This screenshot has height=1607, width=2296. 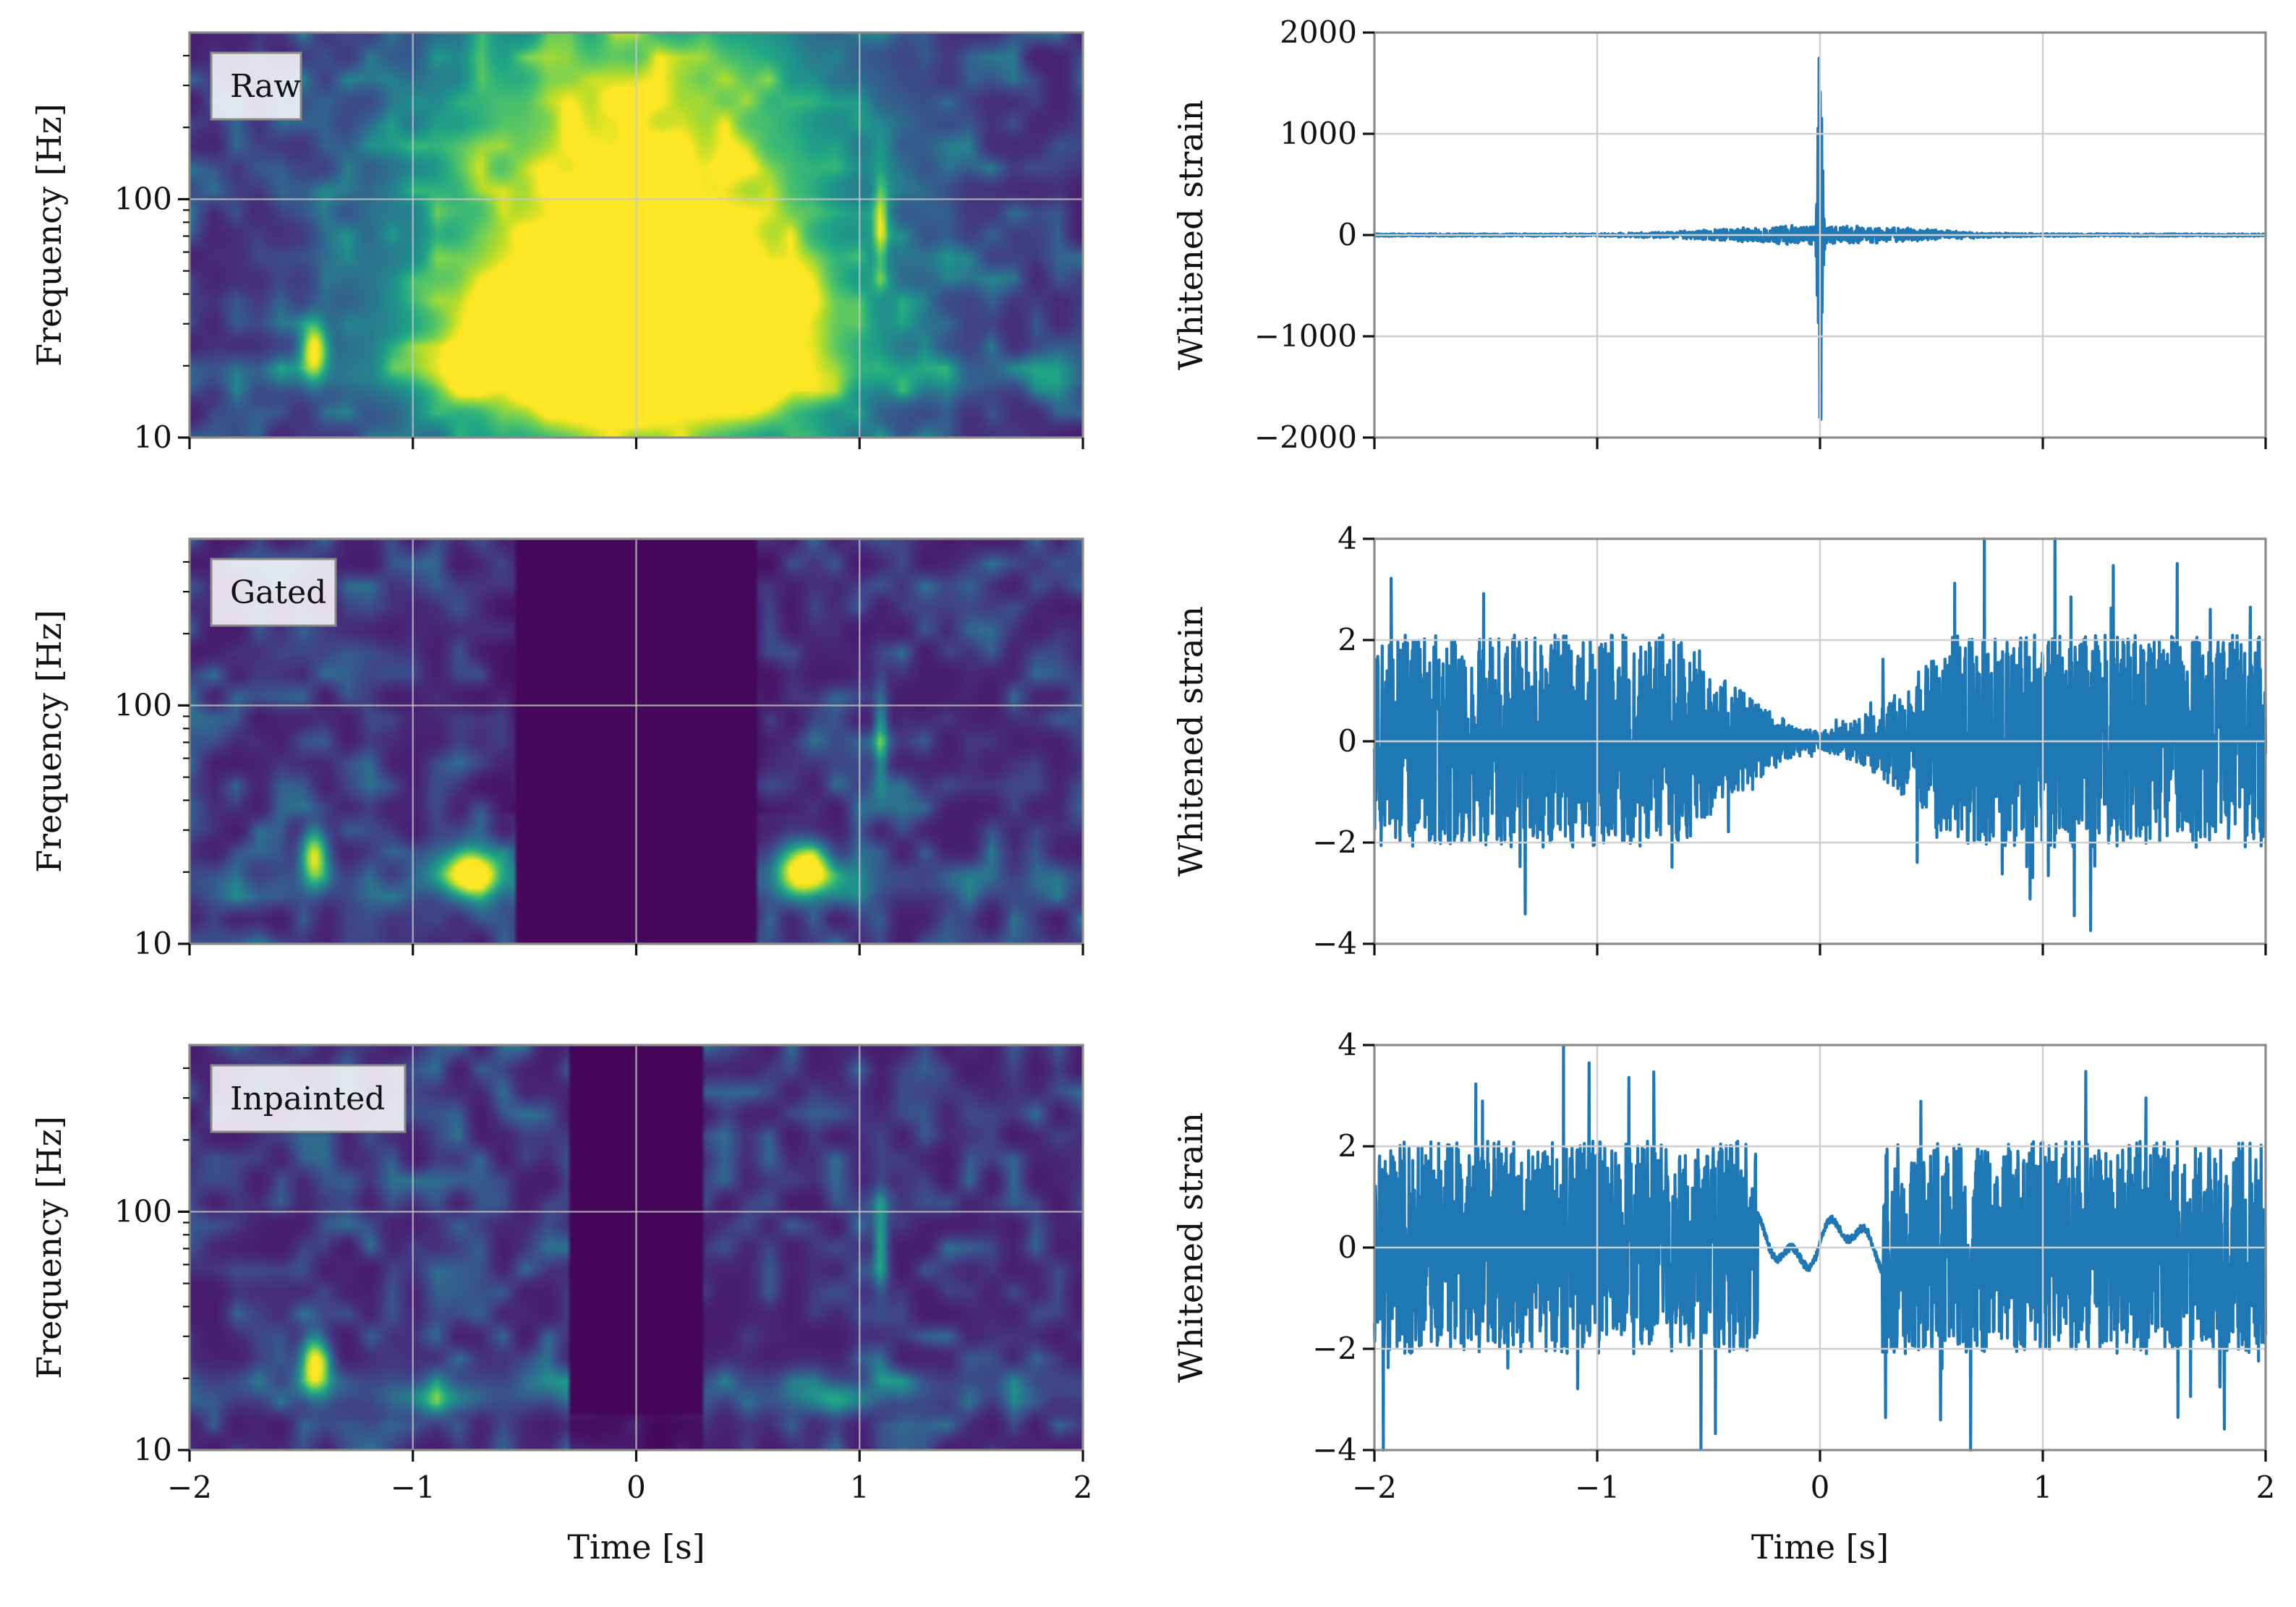 What do you see at coordinates (1820, 1547) in the screenshot?
I see `inpainted-strain-xlabel: Time [s]` at bounding box center [1820, 1547].